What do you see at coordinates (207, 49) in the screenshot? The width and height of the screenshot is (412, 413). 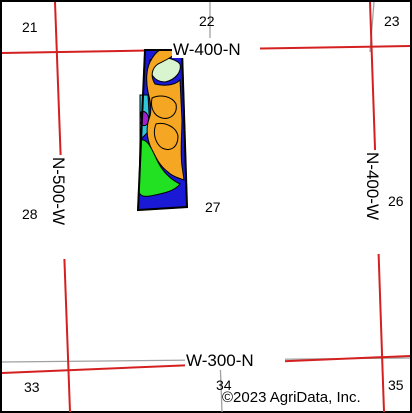 I see `road-label-north: W-400-N` at bounding box center [207, 49].